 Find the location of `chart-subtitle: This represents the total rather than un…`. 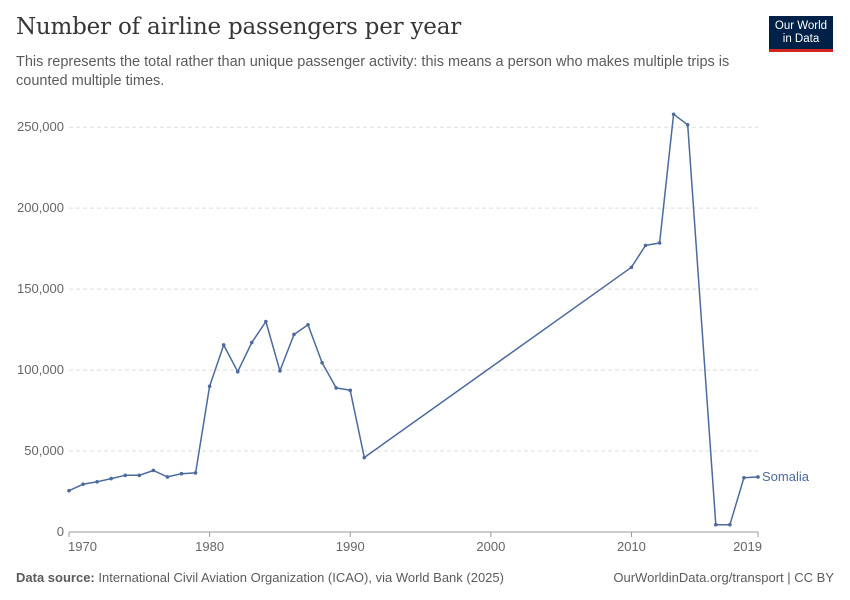

chart-subtitle: This represents the total rather than un… is located at coordinates (373, 71).